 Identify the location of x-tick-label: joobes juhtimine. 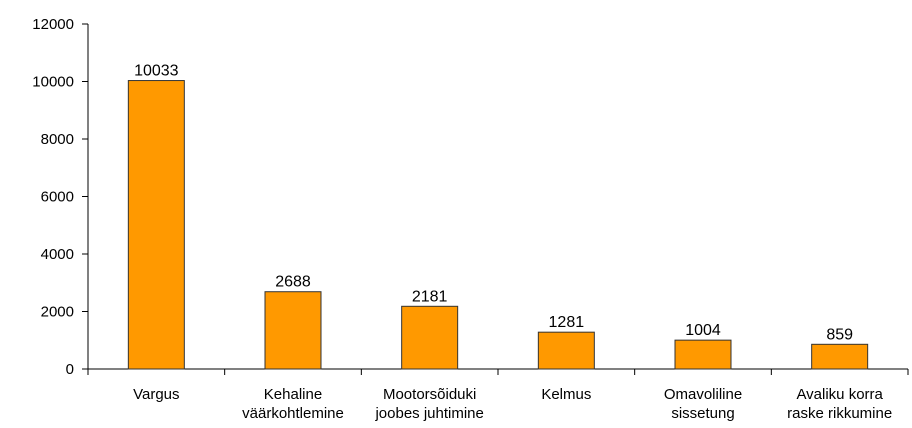
(428, 413).